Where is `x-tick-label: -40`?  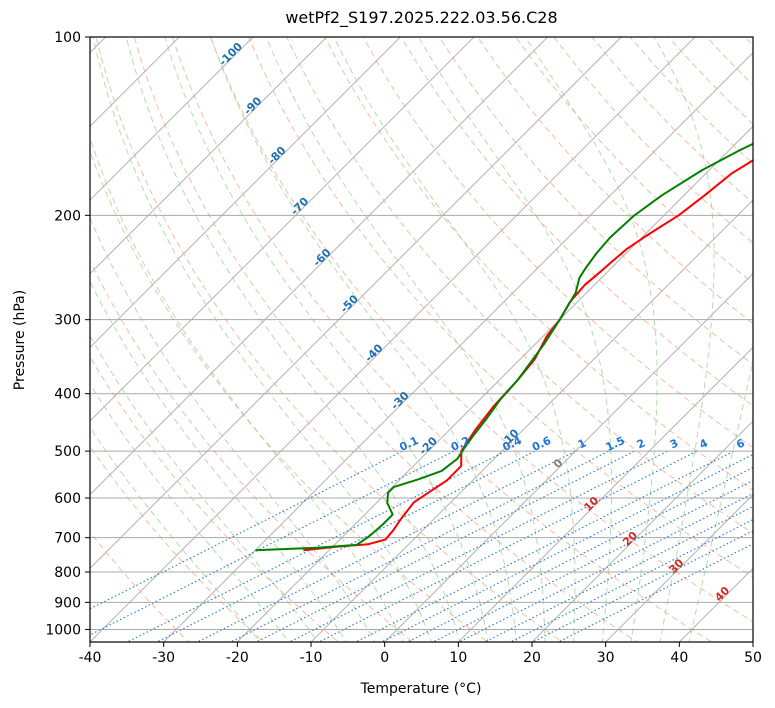
x-tick-label: -40 is located at coordinates (90, 658).